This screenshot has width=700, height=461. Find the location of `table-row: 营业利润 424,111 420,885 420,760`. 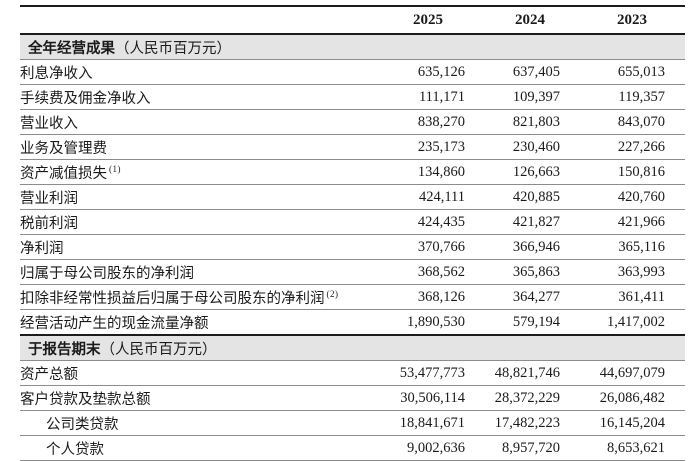

table-row: 营业利润 424,111 420,885 420,760 is located at coordinates (352, 197).